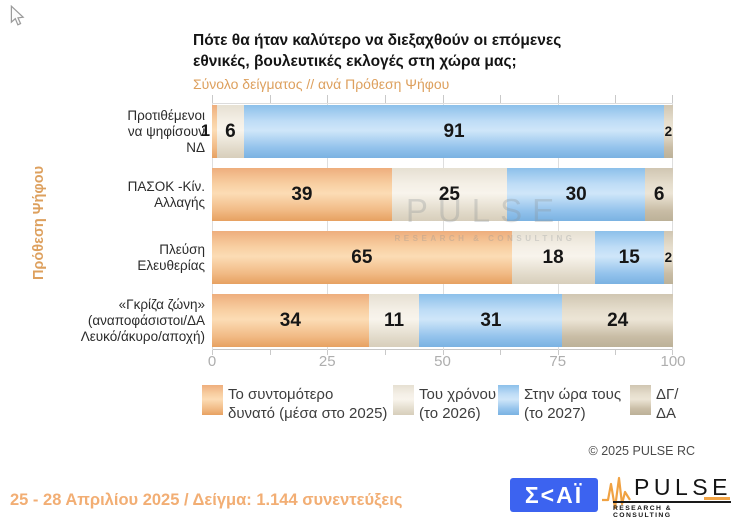 This screenshot has width=734, height=520. I want to click on bar-segment: 30, so click(576, 194).